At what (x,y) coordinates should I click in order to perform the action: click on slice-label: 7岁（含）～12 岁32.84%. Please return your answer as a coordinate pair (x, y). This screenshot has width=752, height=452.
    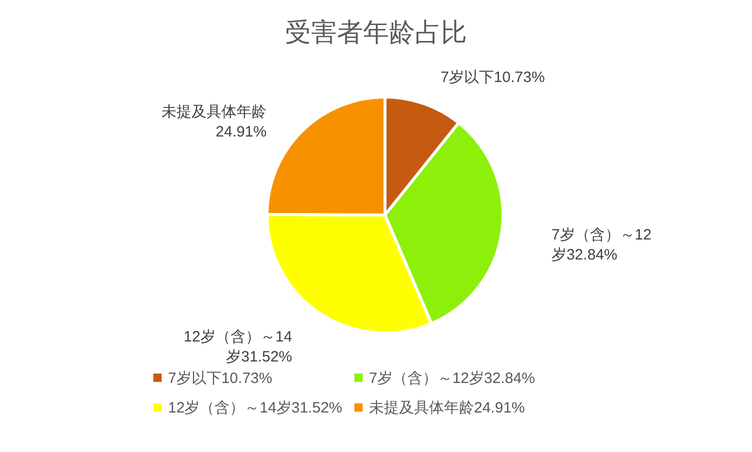
    Looking at the image, I should click on (601, 245).